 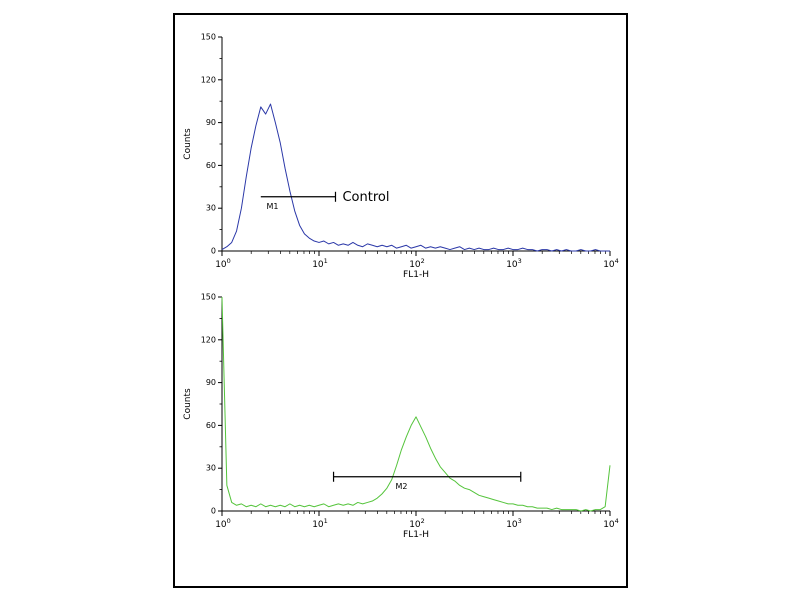 What do you see at coordinates (415, 177) in the screenshot?
I see `histogram-curve` at bounding box center [415, 177].